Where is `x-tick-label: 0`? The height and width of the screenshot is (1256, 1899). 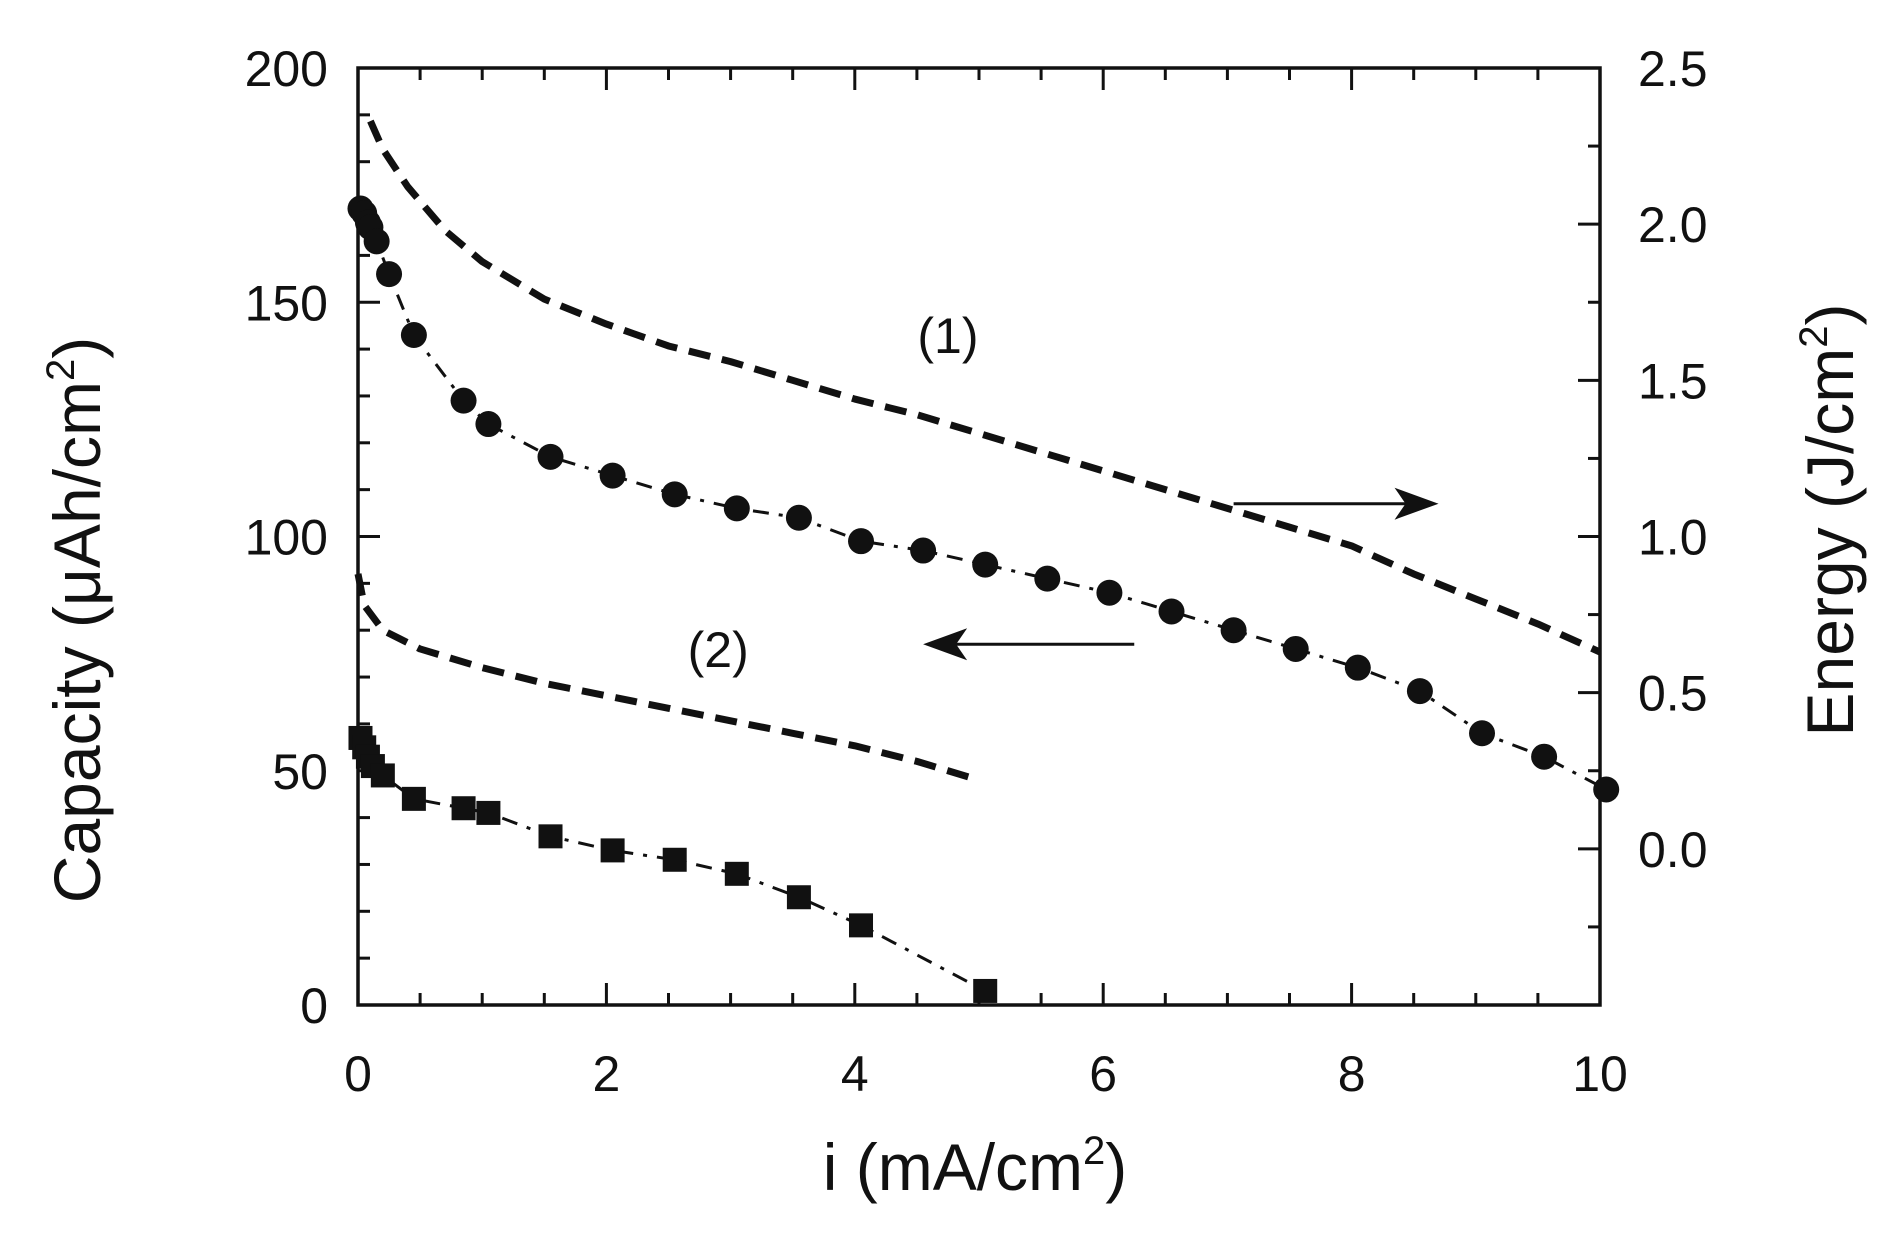
x-tick-label: 0 is located at coordinates (358, 1074).